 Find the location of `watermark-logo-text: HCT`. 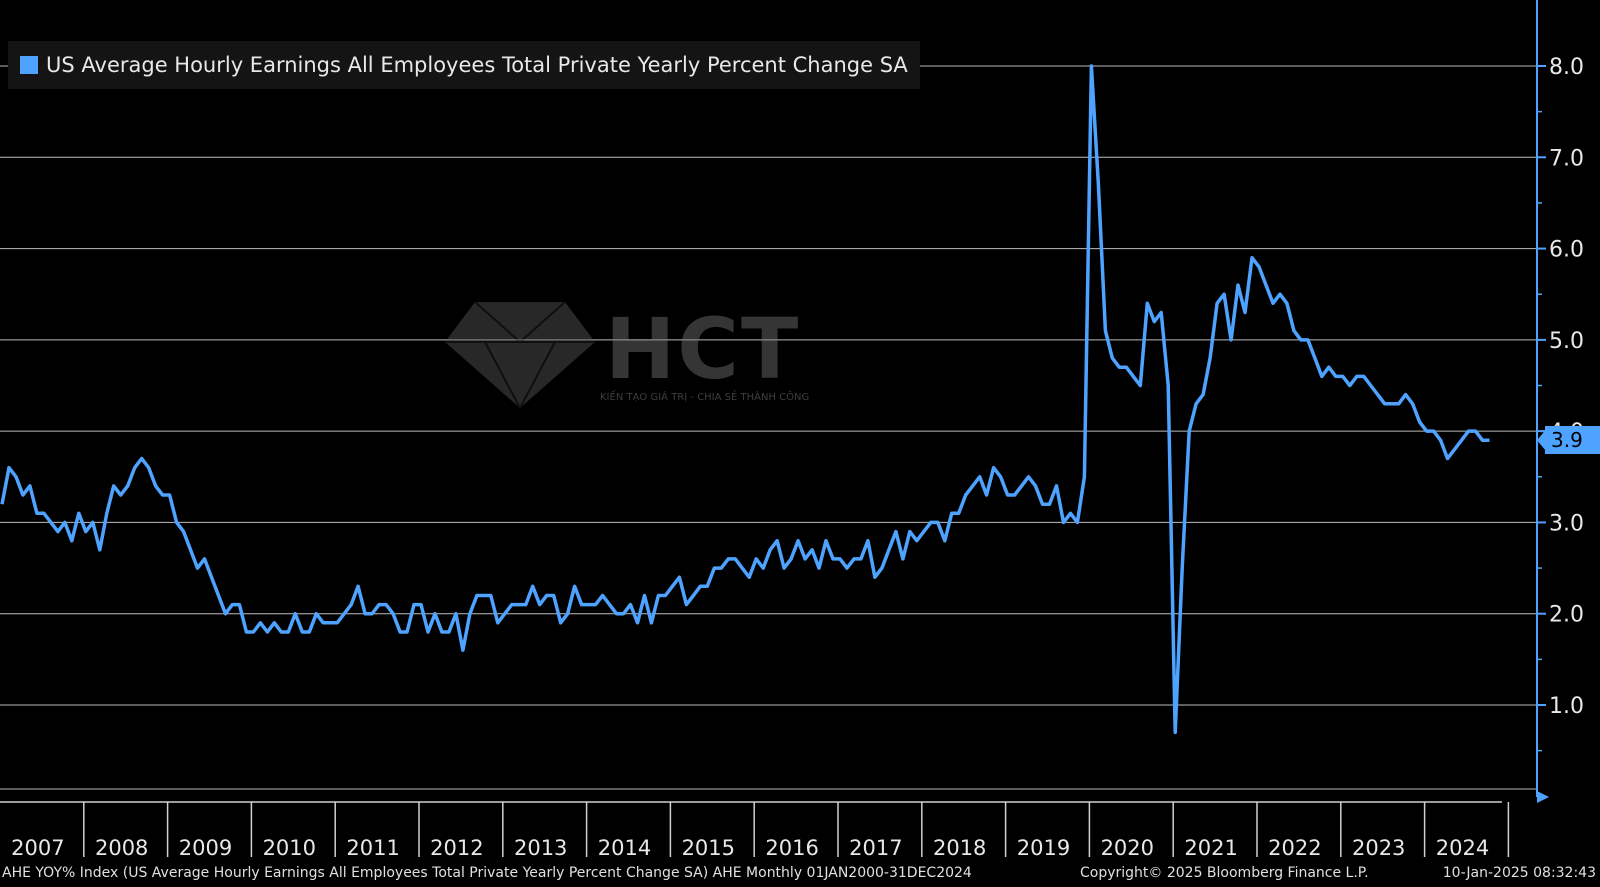

watermark-logo-text: HCT is located at coordinates (703, 349).